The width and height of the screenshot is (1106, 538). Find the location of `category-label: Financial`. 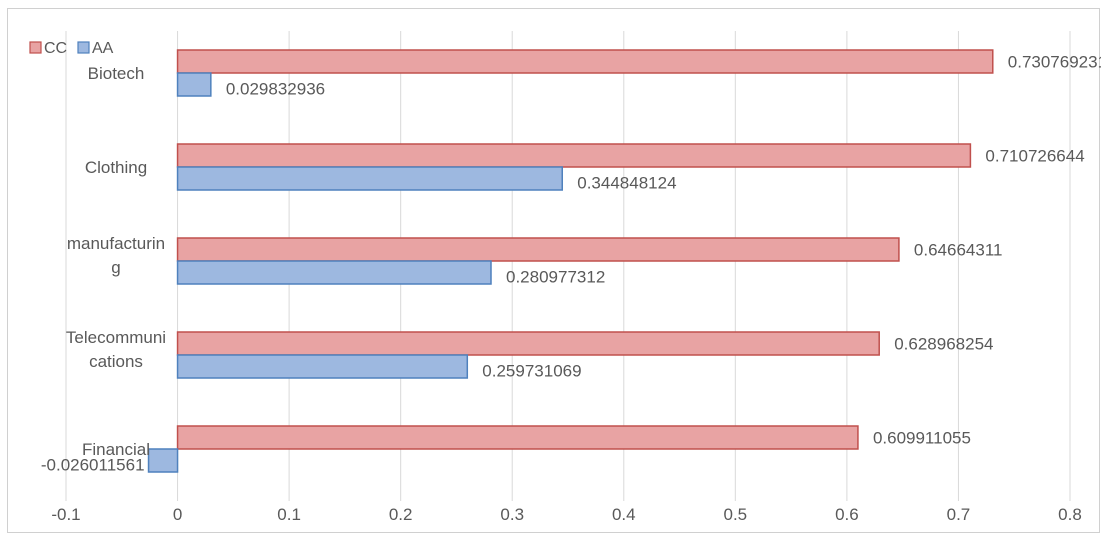

category-label: Financial is located at coordinates (116, 449).